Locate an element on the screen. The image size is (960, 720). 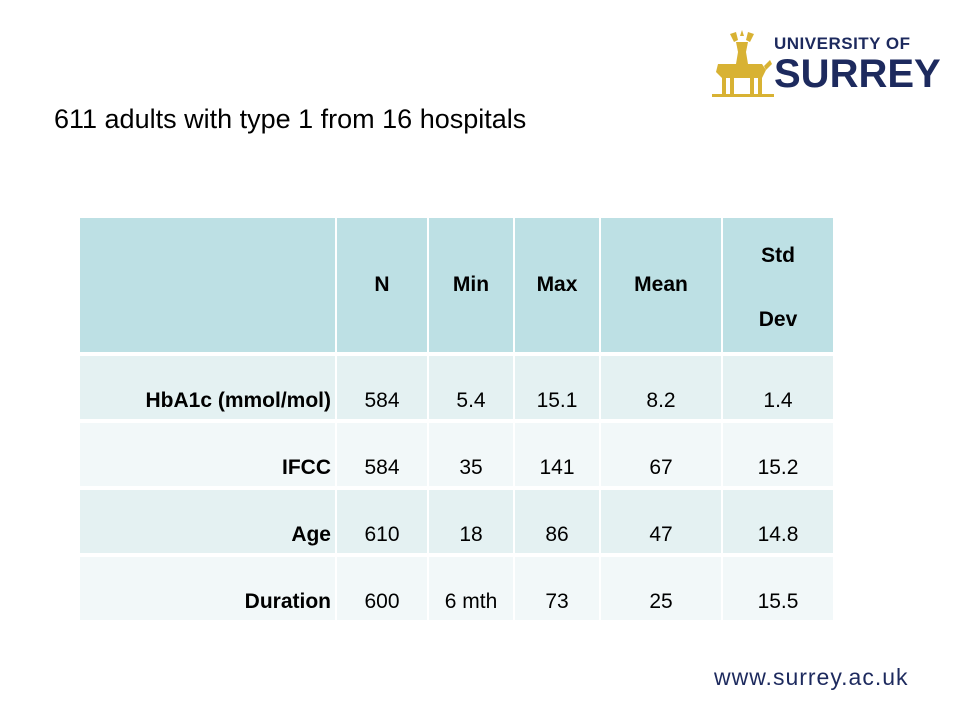
cell-max: 86 is located at coordinates (557, 520).